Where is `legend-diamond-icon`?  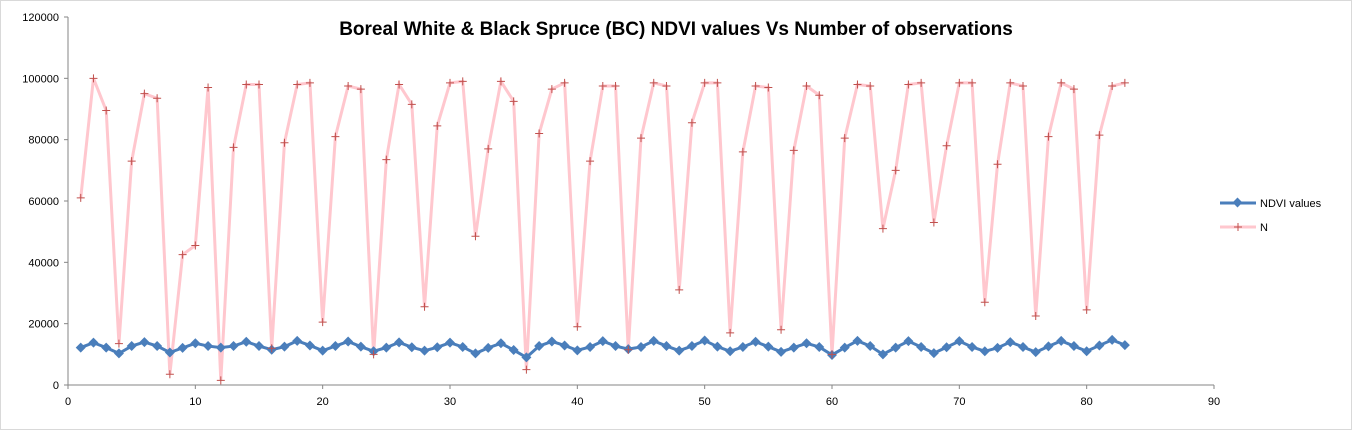 legend-diamond-icon is located at coordinates (1237, 202).